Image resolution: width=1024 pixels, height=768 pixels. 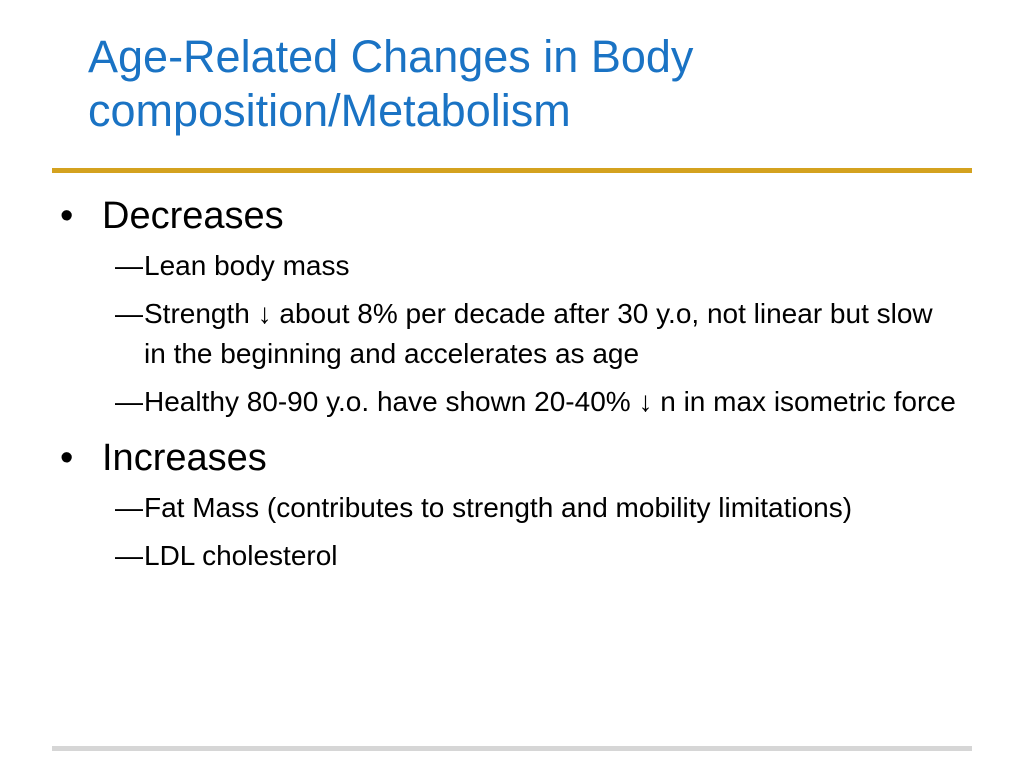 I want to click on title-divider, so click(x=512, y=170).